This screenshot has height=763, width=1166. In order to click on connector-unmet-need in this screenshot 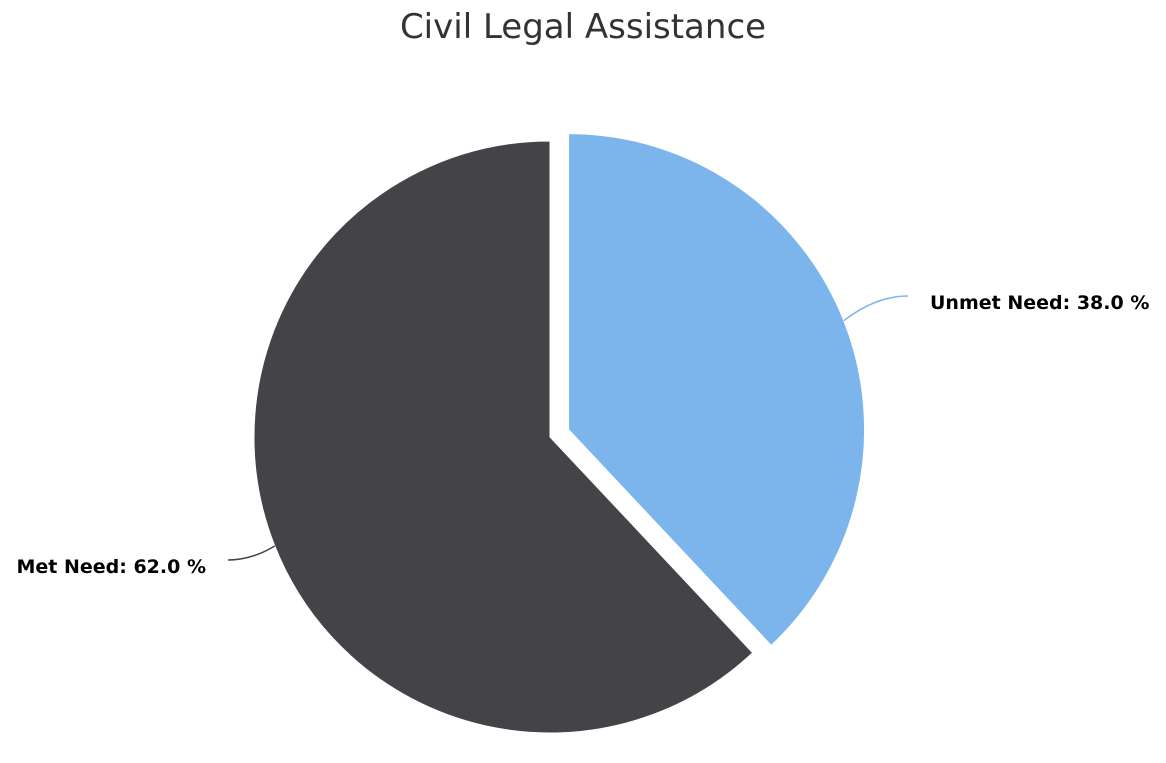, I will do `click(876, 308)`.